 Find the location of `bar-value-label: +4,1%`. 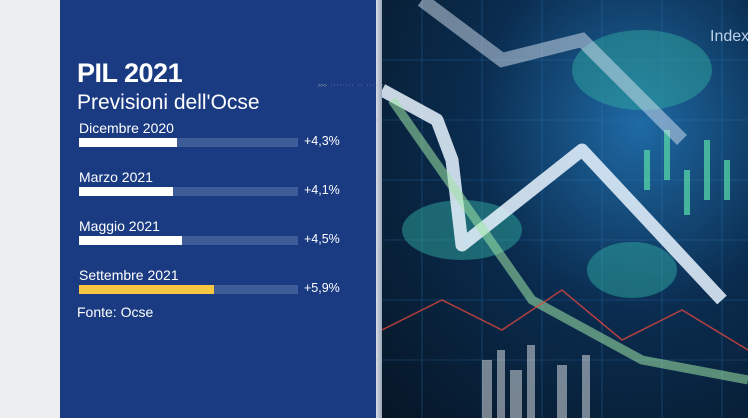

bar-value-label: +4,1% is located at coordinates (322, 190).